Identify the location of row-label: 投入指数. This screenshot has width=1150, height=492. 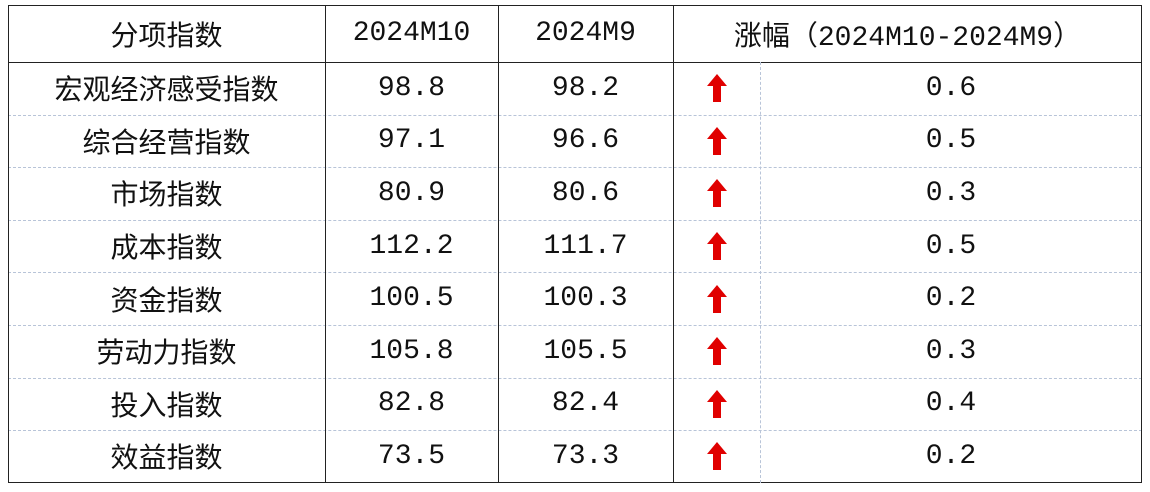
(166, 408).